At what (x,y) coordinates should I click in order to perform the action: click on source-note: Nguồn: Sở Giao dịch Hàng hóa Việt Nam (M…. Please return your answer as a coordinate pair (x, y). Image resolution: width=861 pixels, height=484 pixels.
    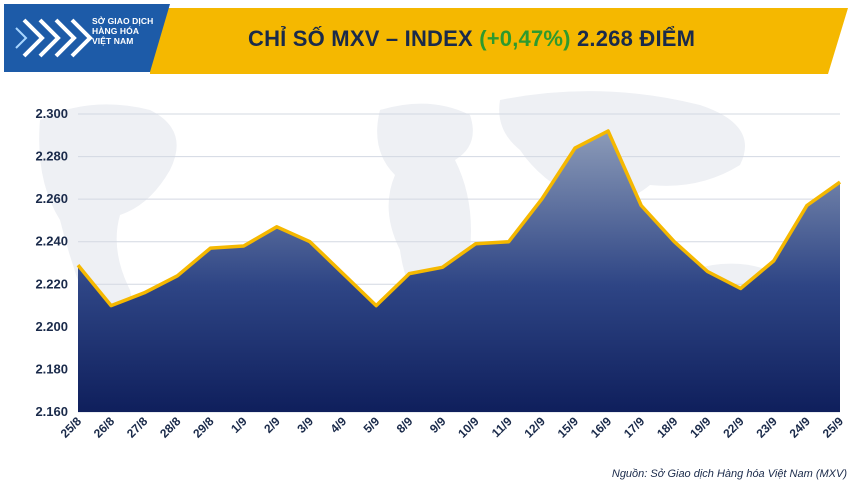
    Looking at the image, I should click on (729, 474).